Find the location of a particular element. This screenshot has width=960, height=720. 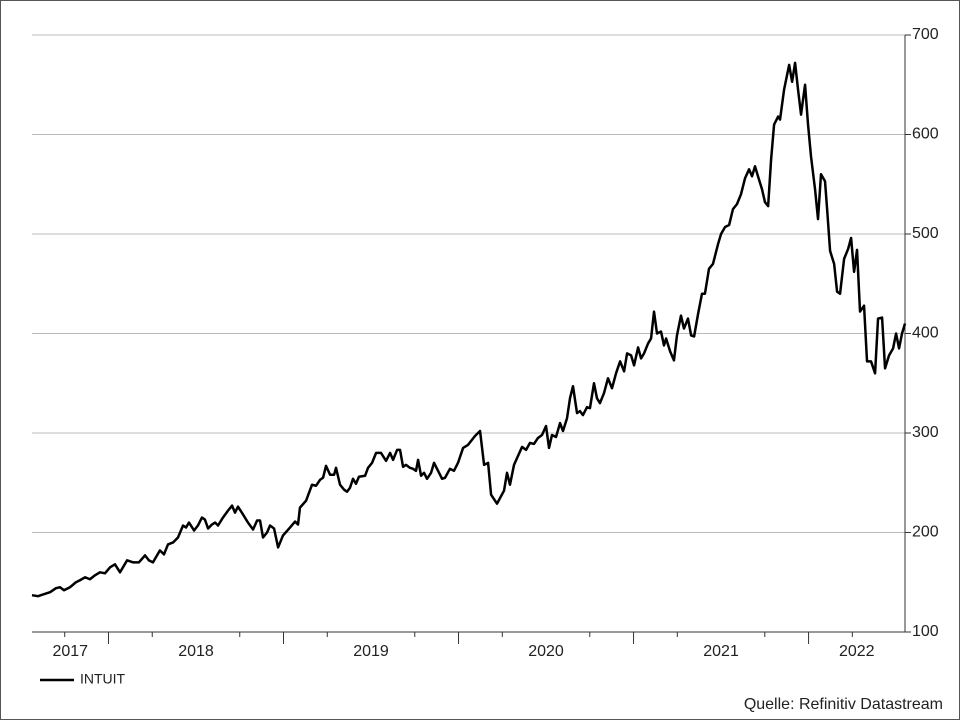

y-tick-label: 600 is located at coordinates (925, 134).